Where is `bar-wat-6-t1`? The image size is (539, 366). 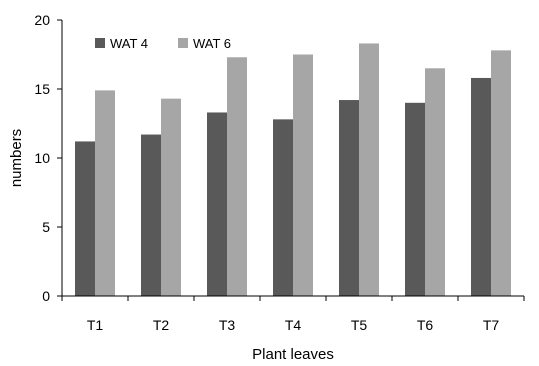 bar-wat-6-t1 is located at coordinates (105, 193).